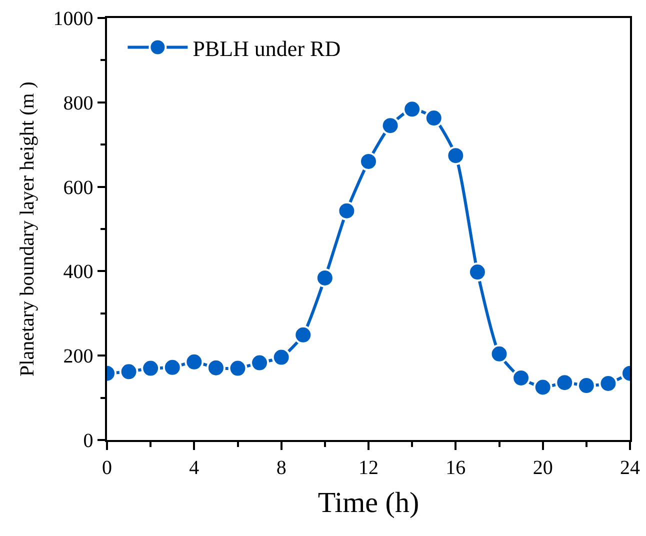  I want to click on y-tick-label: 0, so click(88, 441).